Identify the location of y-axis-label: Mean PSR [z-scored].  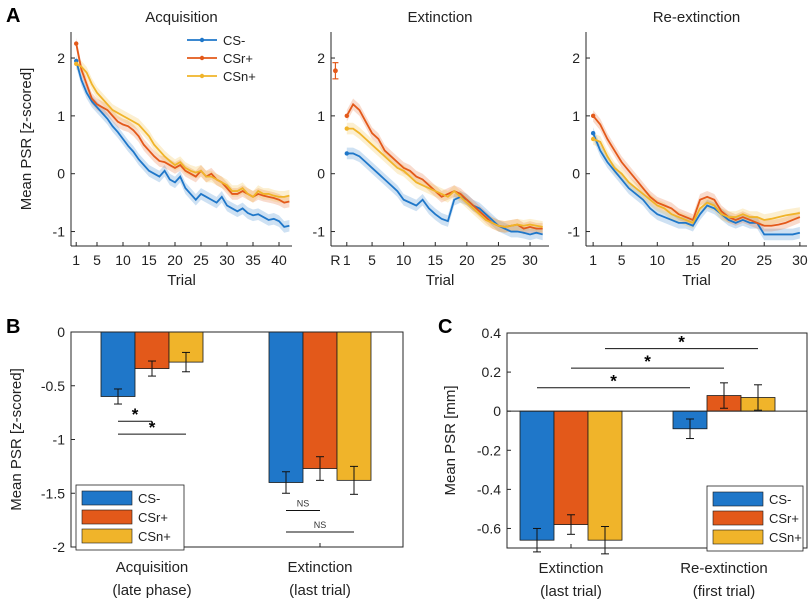
(26, 139).